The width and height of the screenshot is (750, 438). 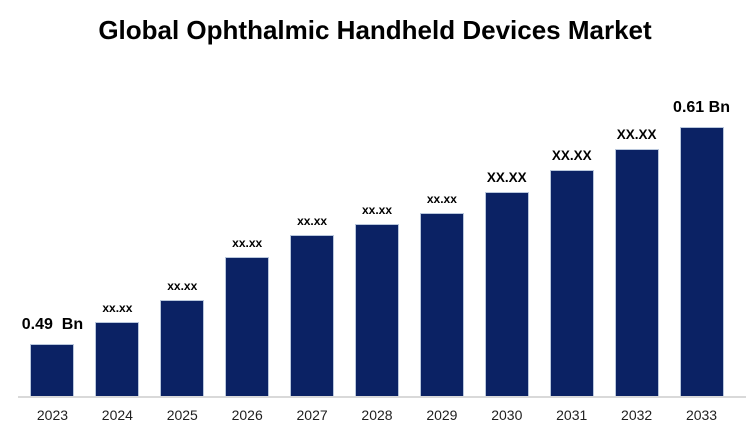 I want to click on bar-group-2031: XX.XX, so click(x=571, y=198).